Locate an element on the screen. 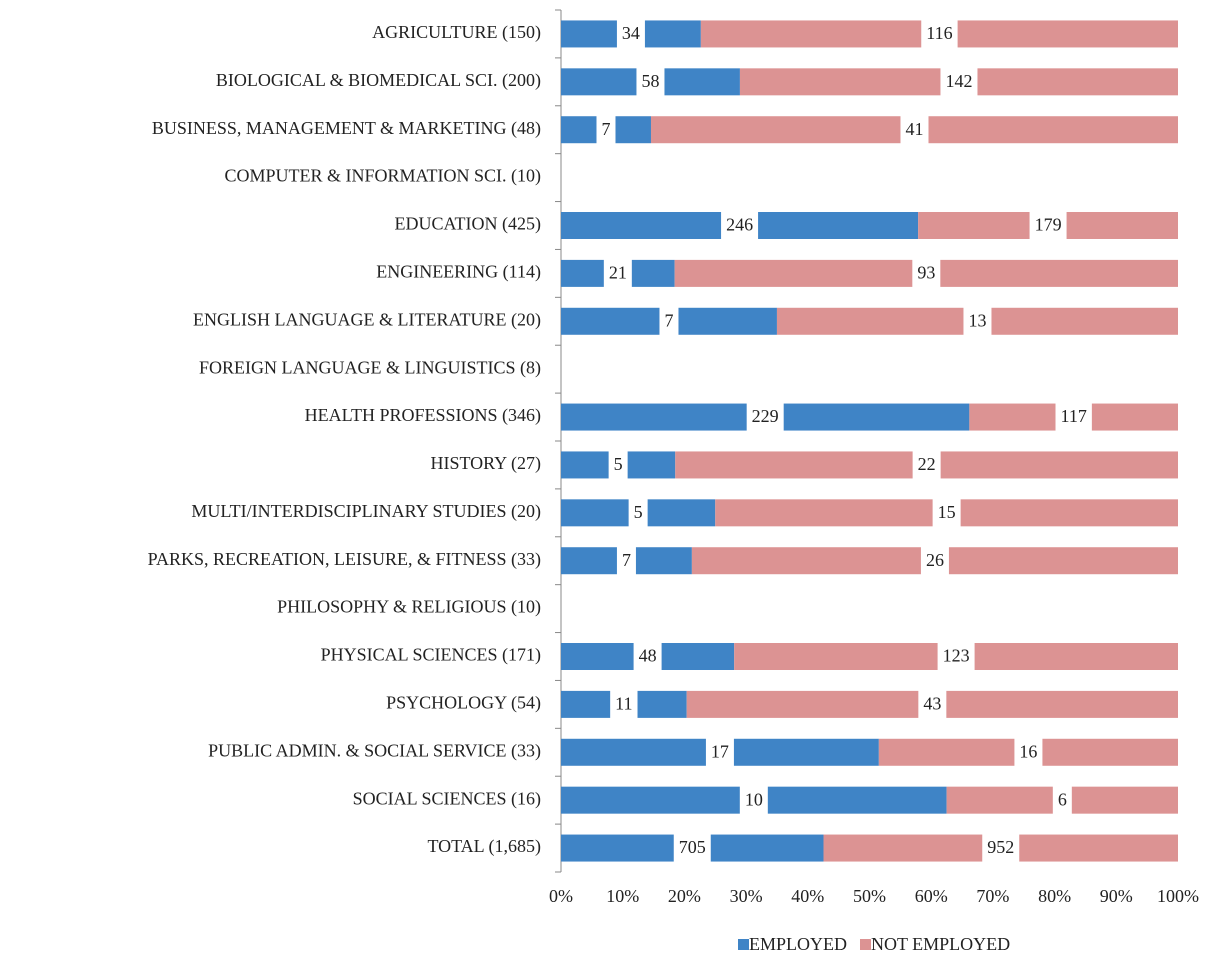 This screenshot has width=1214, height=962. y-tick-label: MULTI/INTERDISCIPLINARY STUDIES (20) is located at coordinates (366, 511).